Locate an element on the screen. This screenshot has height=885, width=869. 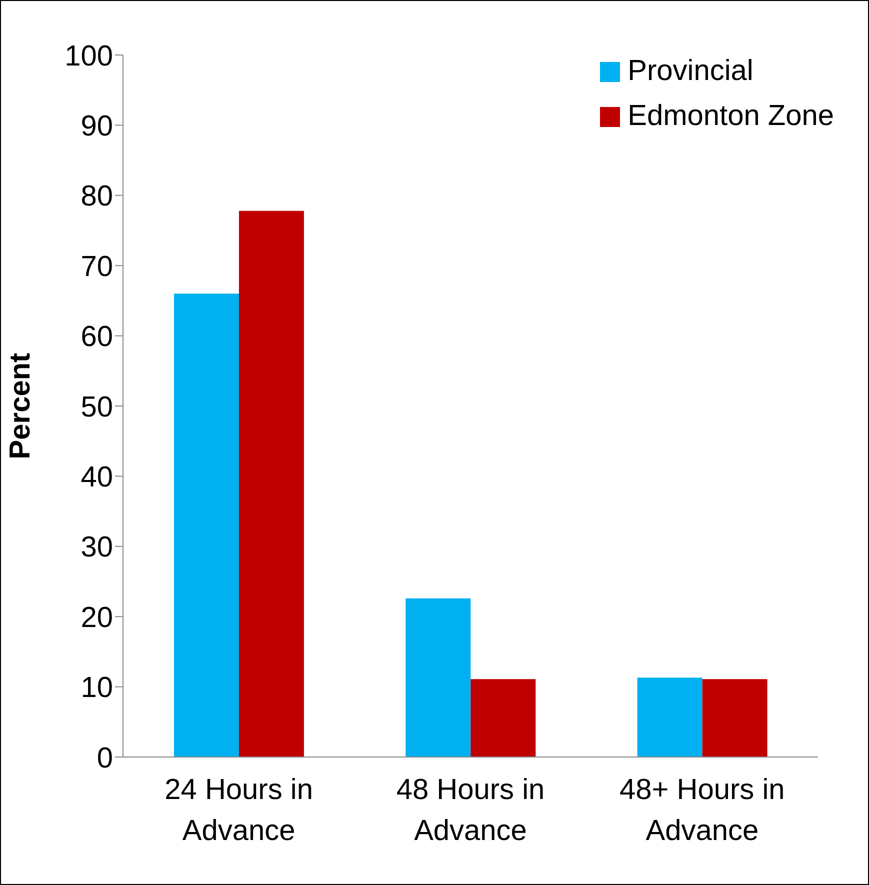
x-tick-label: 24 Hours in Advance is located at coordinates (238, 810).